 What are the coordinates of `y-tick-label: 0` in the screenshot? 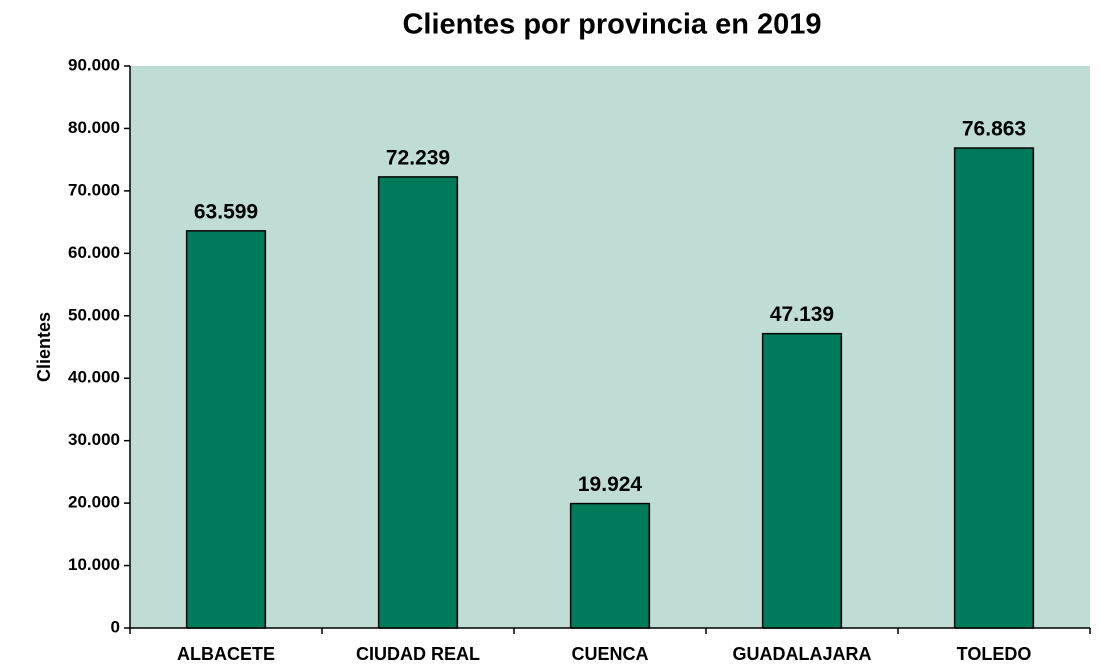 It's located at (115, 626).